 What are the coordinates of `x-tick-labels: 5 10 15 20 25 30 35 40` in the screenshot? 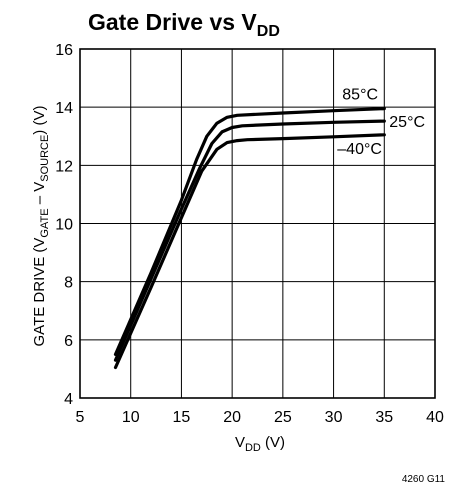 It's located at (260, 417).